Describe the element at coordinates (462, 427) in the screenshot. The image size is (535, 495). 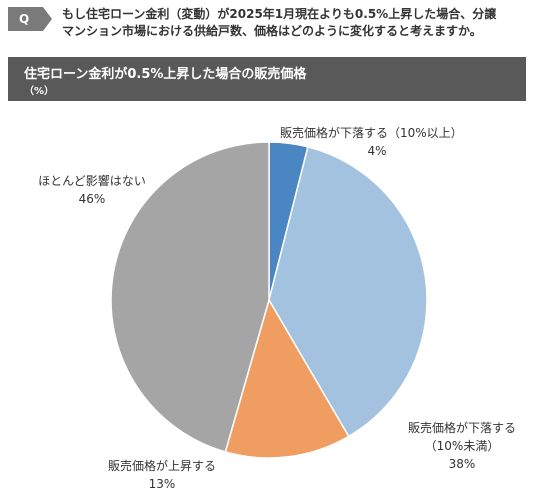
I see `slice-category-label-1: 販売価格が下落する` at that location.